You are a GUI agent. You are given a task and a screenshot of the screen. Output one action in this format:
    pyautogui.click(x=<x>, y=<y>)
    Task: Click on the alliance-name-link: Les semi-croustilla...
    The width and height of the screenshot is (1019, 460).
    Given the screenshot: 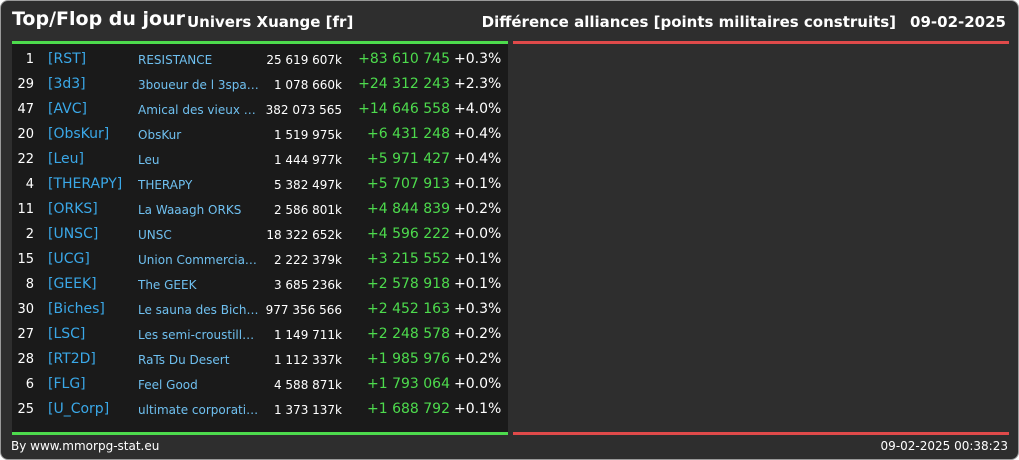 What is the action you would take?
    pyautogui.click(x=199, y=335)
    